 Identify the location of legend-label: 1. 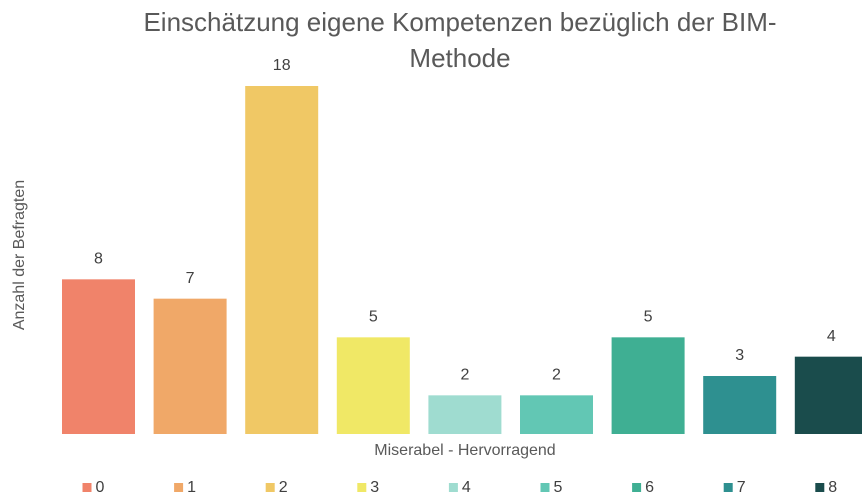
(191, 487).